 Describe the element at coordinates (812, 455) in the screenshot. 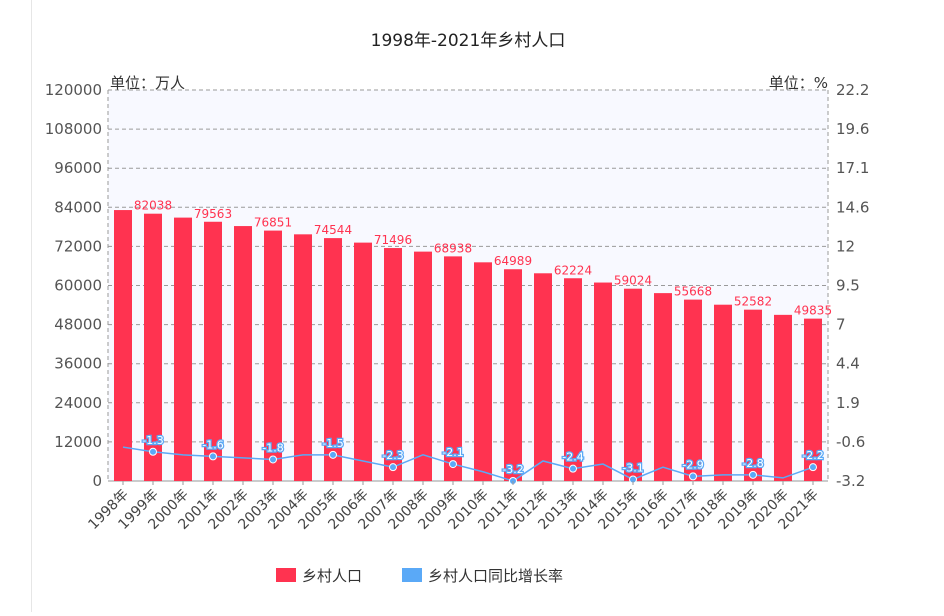

I see `line-data-label: -2.2` at that location.